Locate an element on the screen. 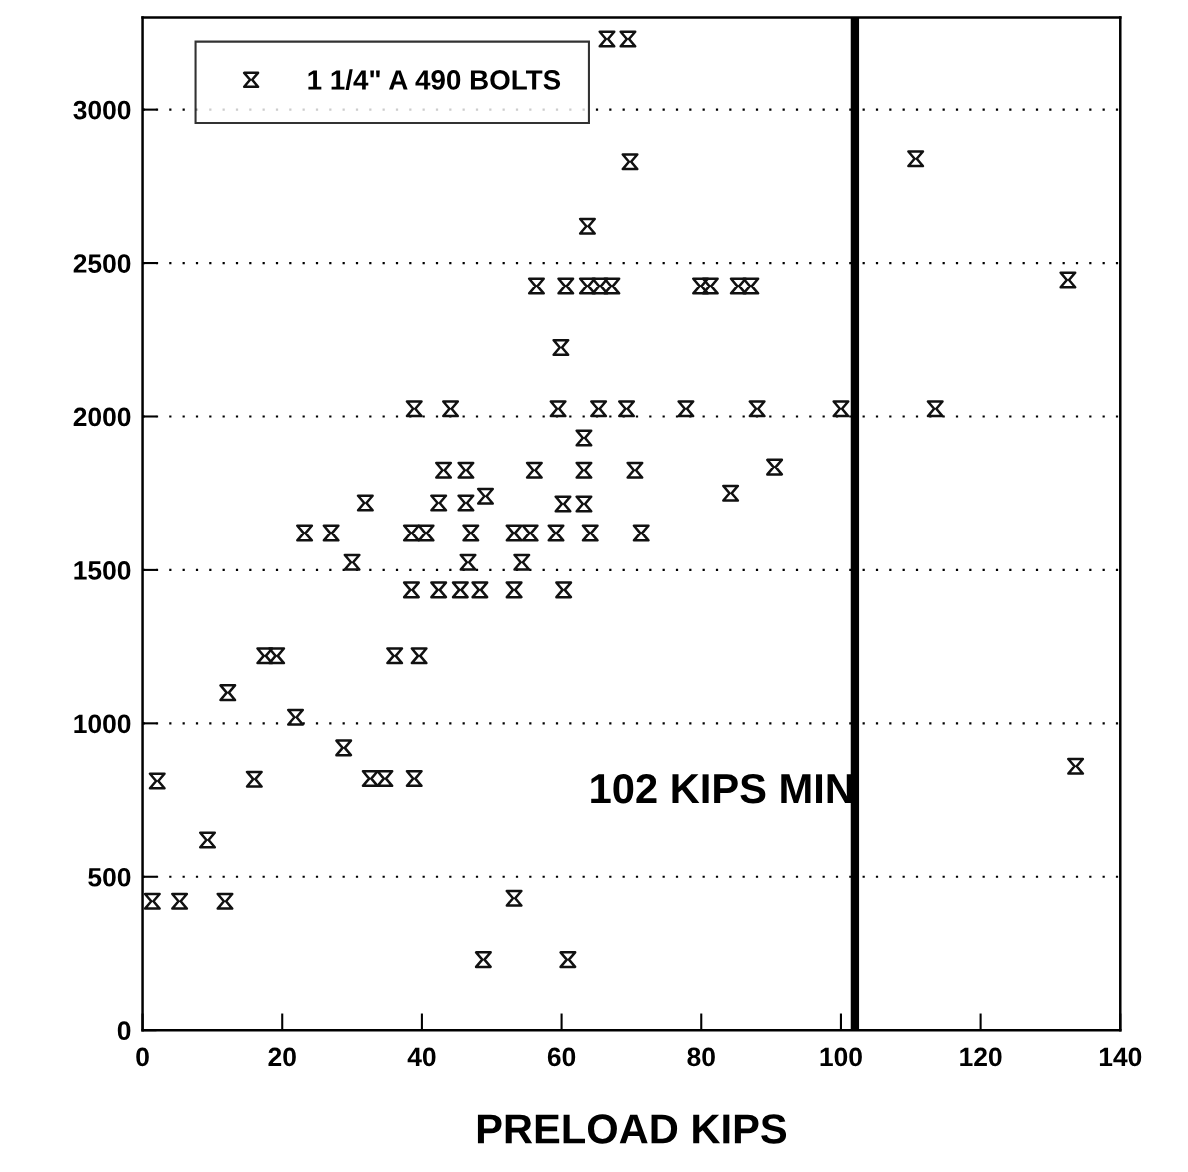  y-tick-label: 1000 is located at coordinates (102, 724).